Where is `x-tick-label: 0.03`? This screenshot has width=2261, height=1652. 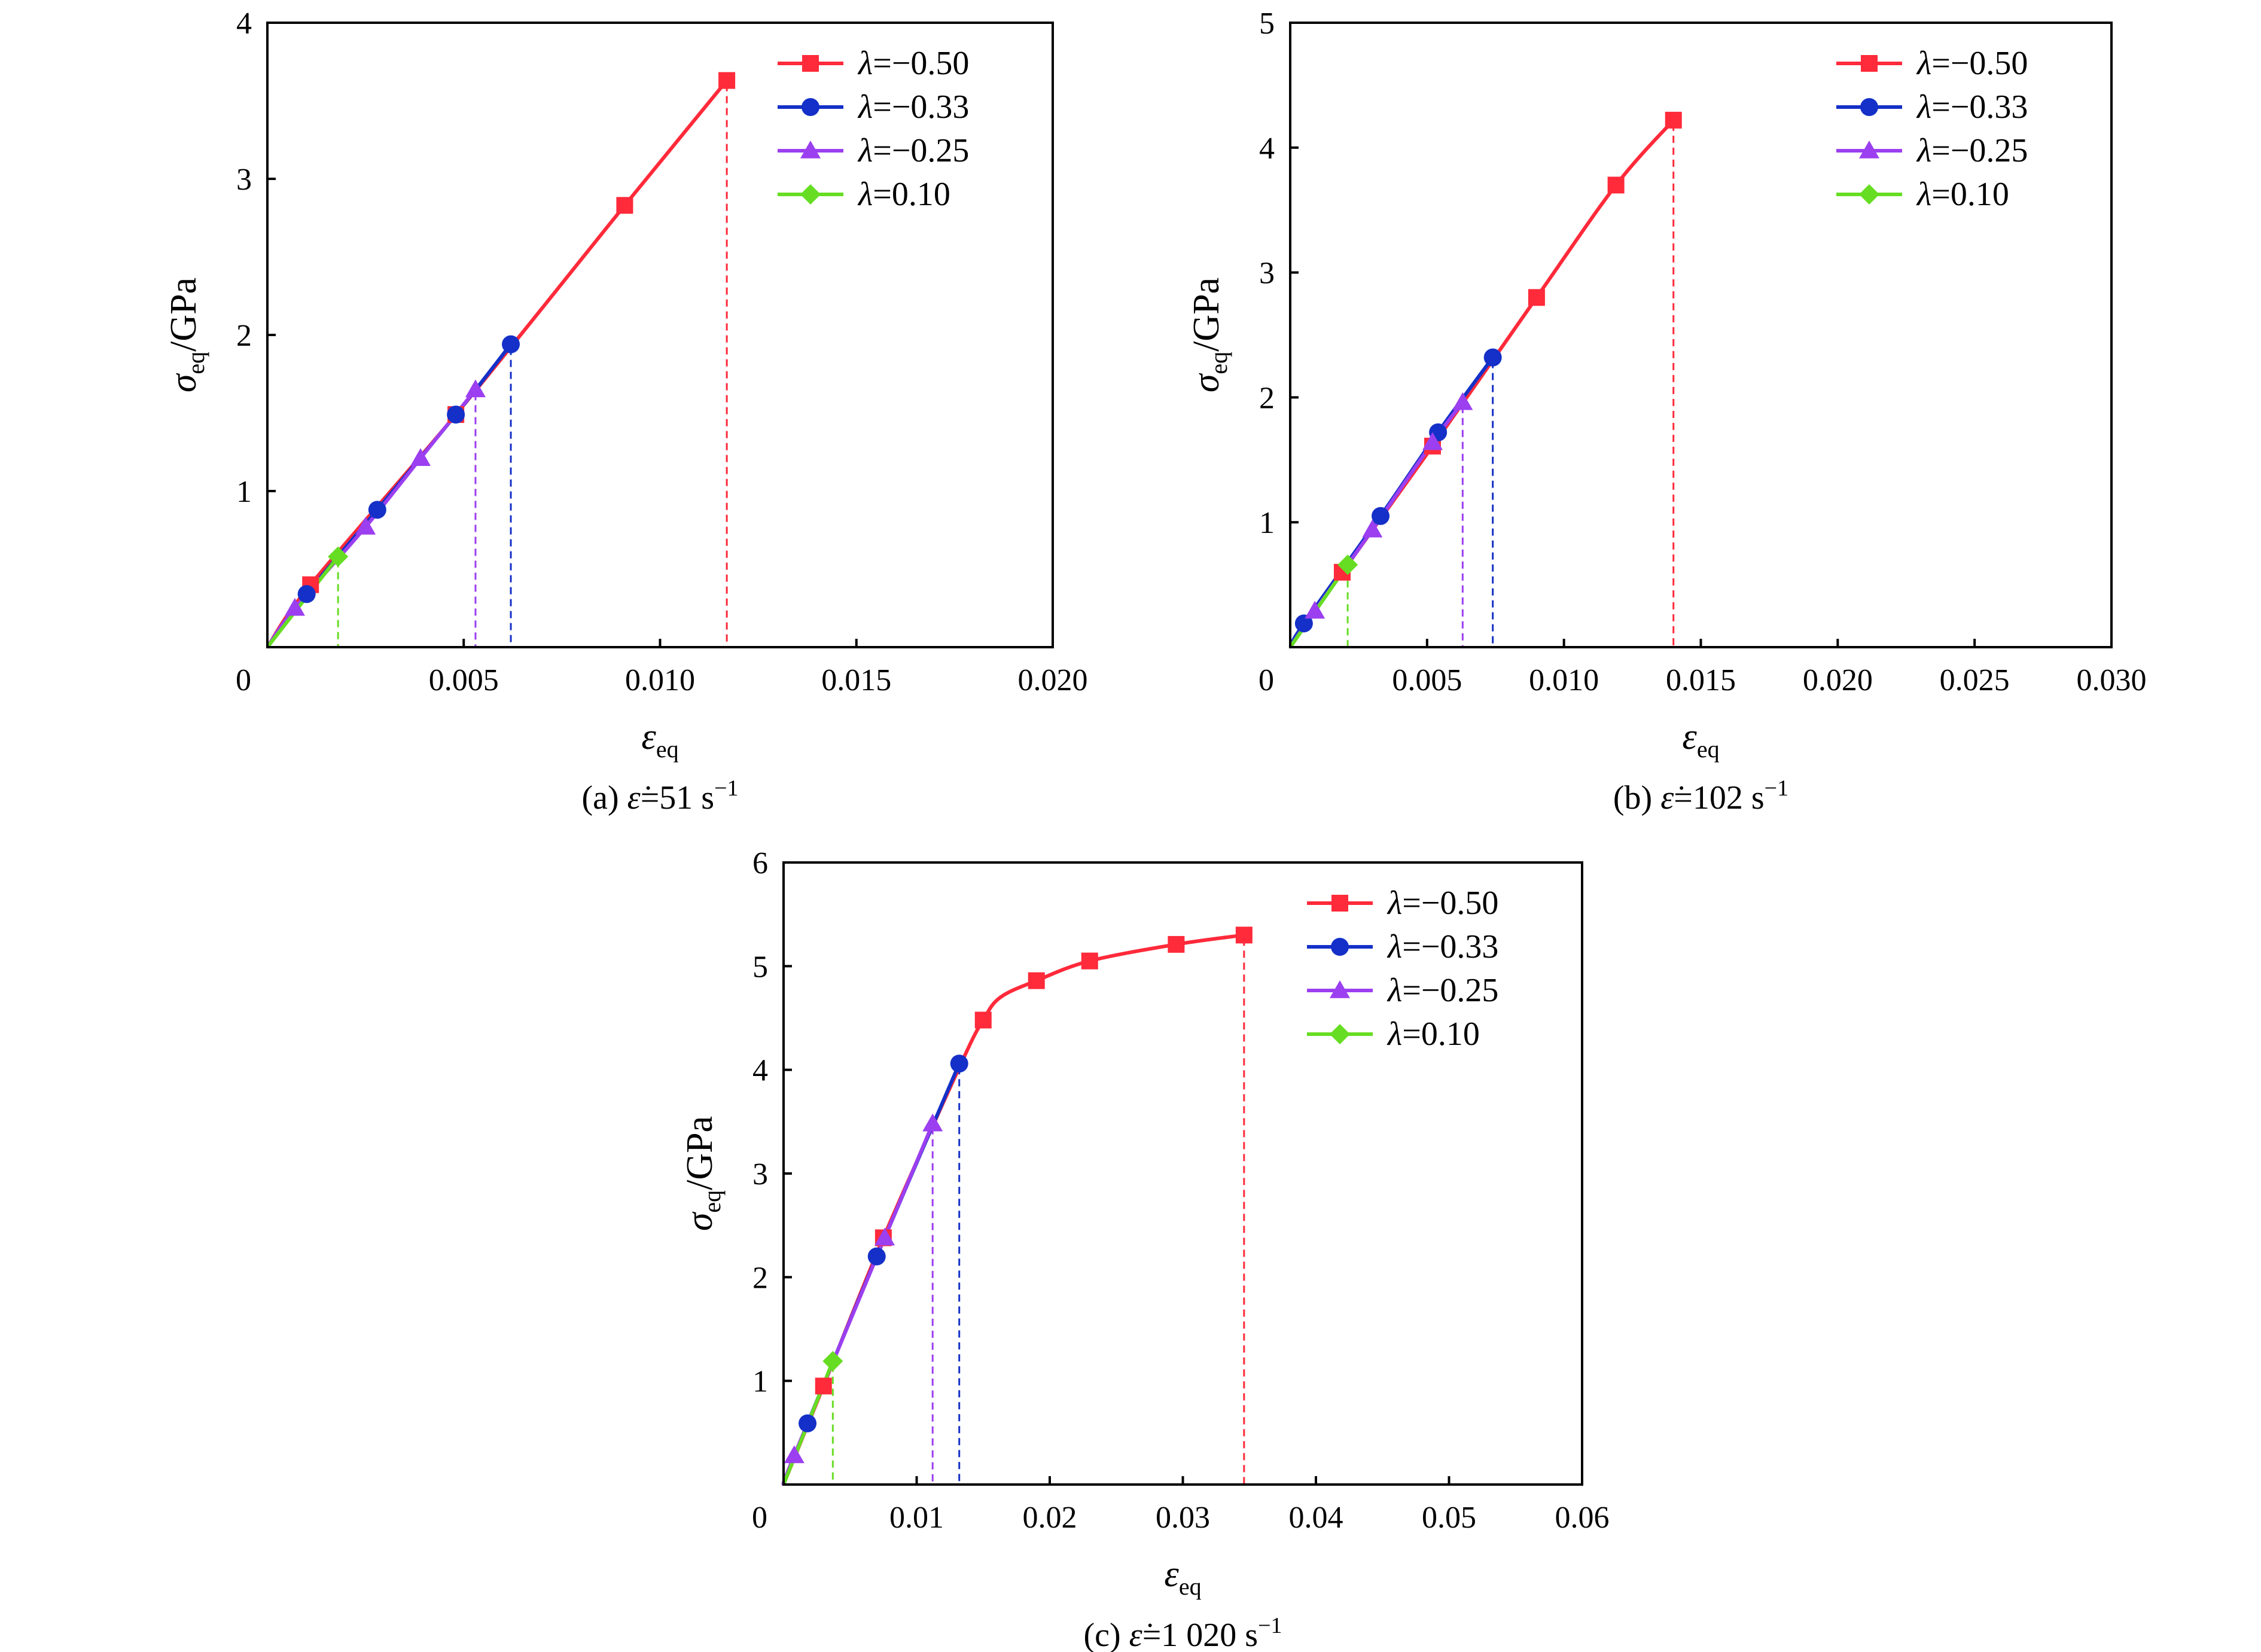 x-tick-label: 0.03 is located at coordinates (1183, 1518).